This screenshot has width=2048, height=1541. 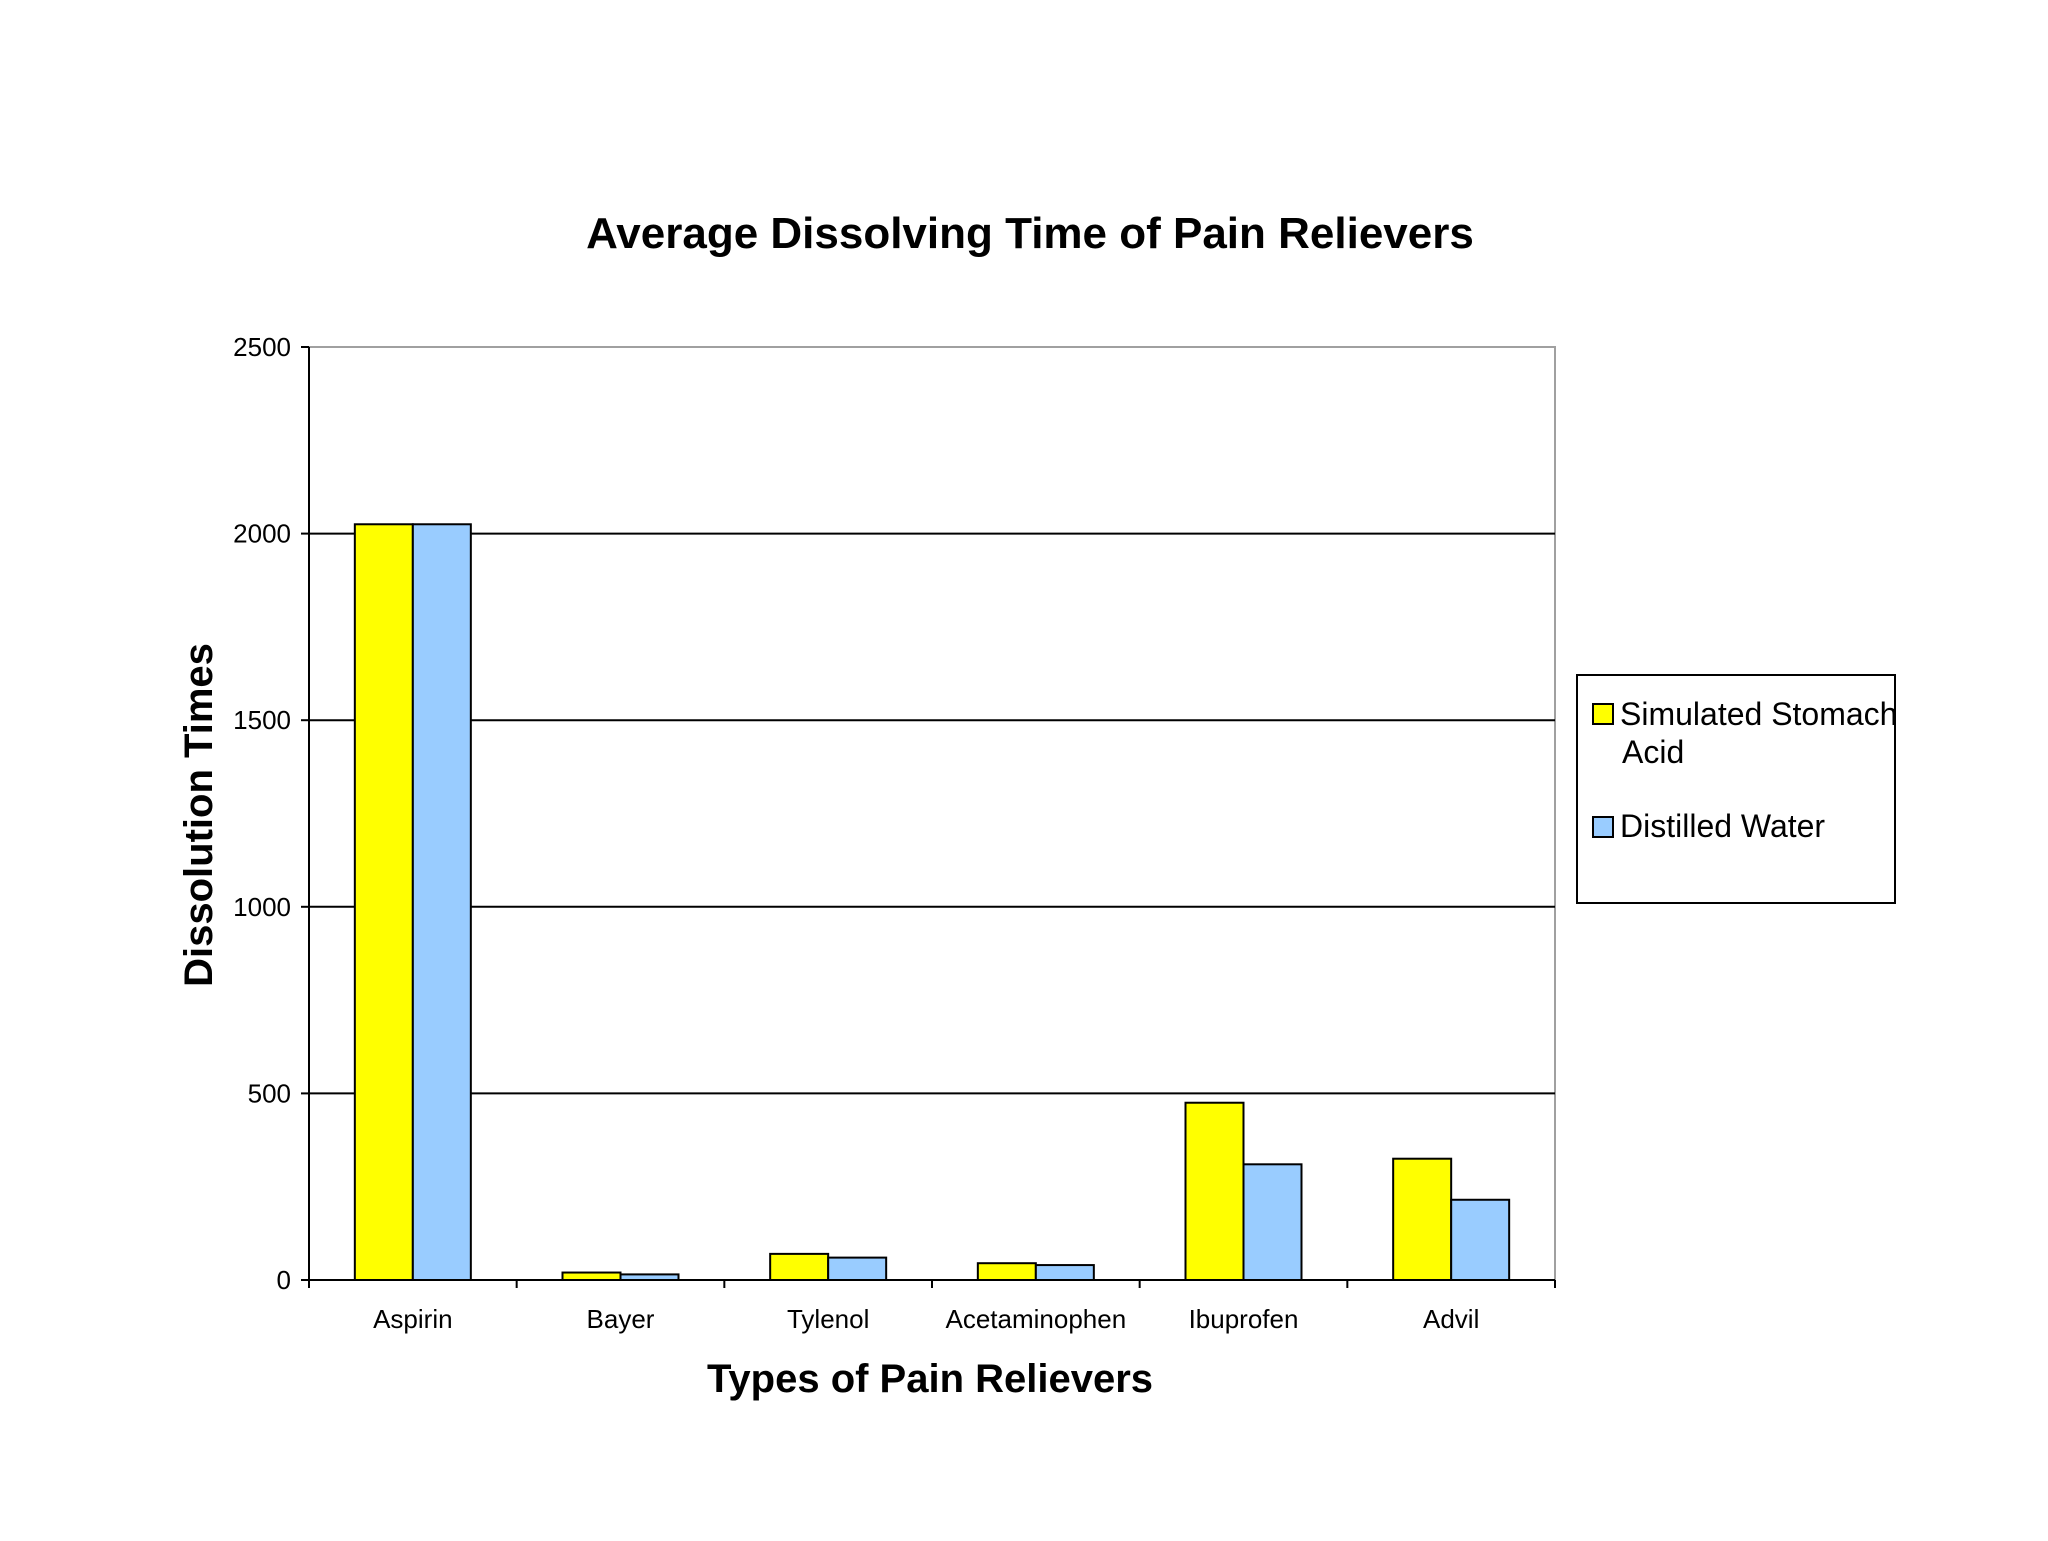 I want to click on y-axis-title: Dissolution Times, so click(x=199, y=815).